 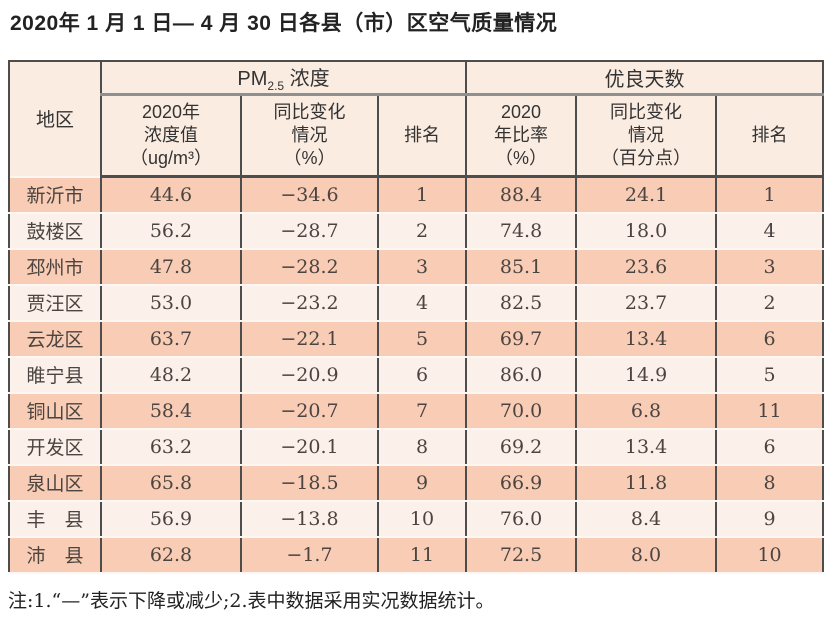 What do you see at coordinates (55, 374) in the screenshot?
I see `region-cell: 睢宁县` at bounding box center [55, 374].